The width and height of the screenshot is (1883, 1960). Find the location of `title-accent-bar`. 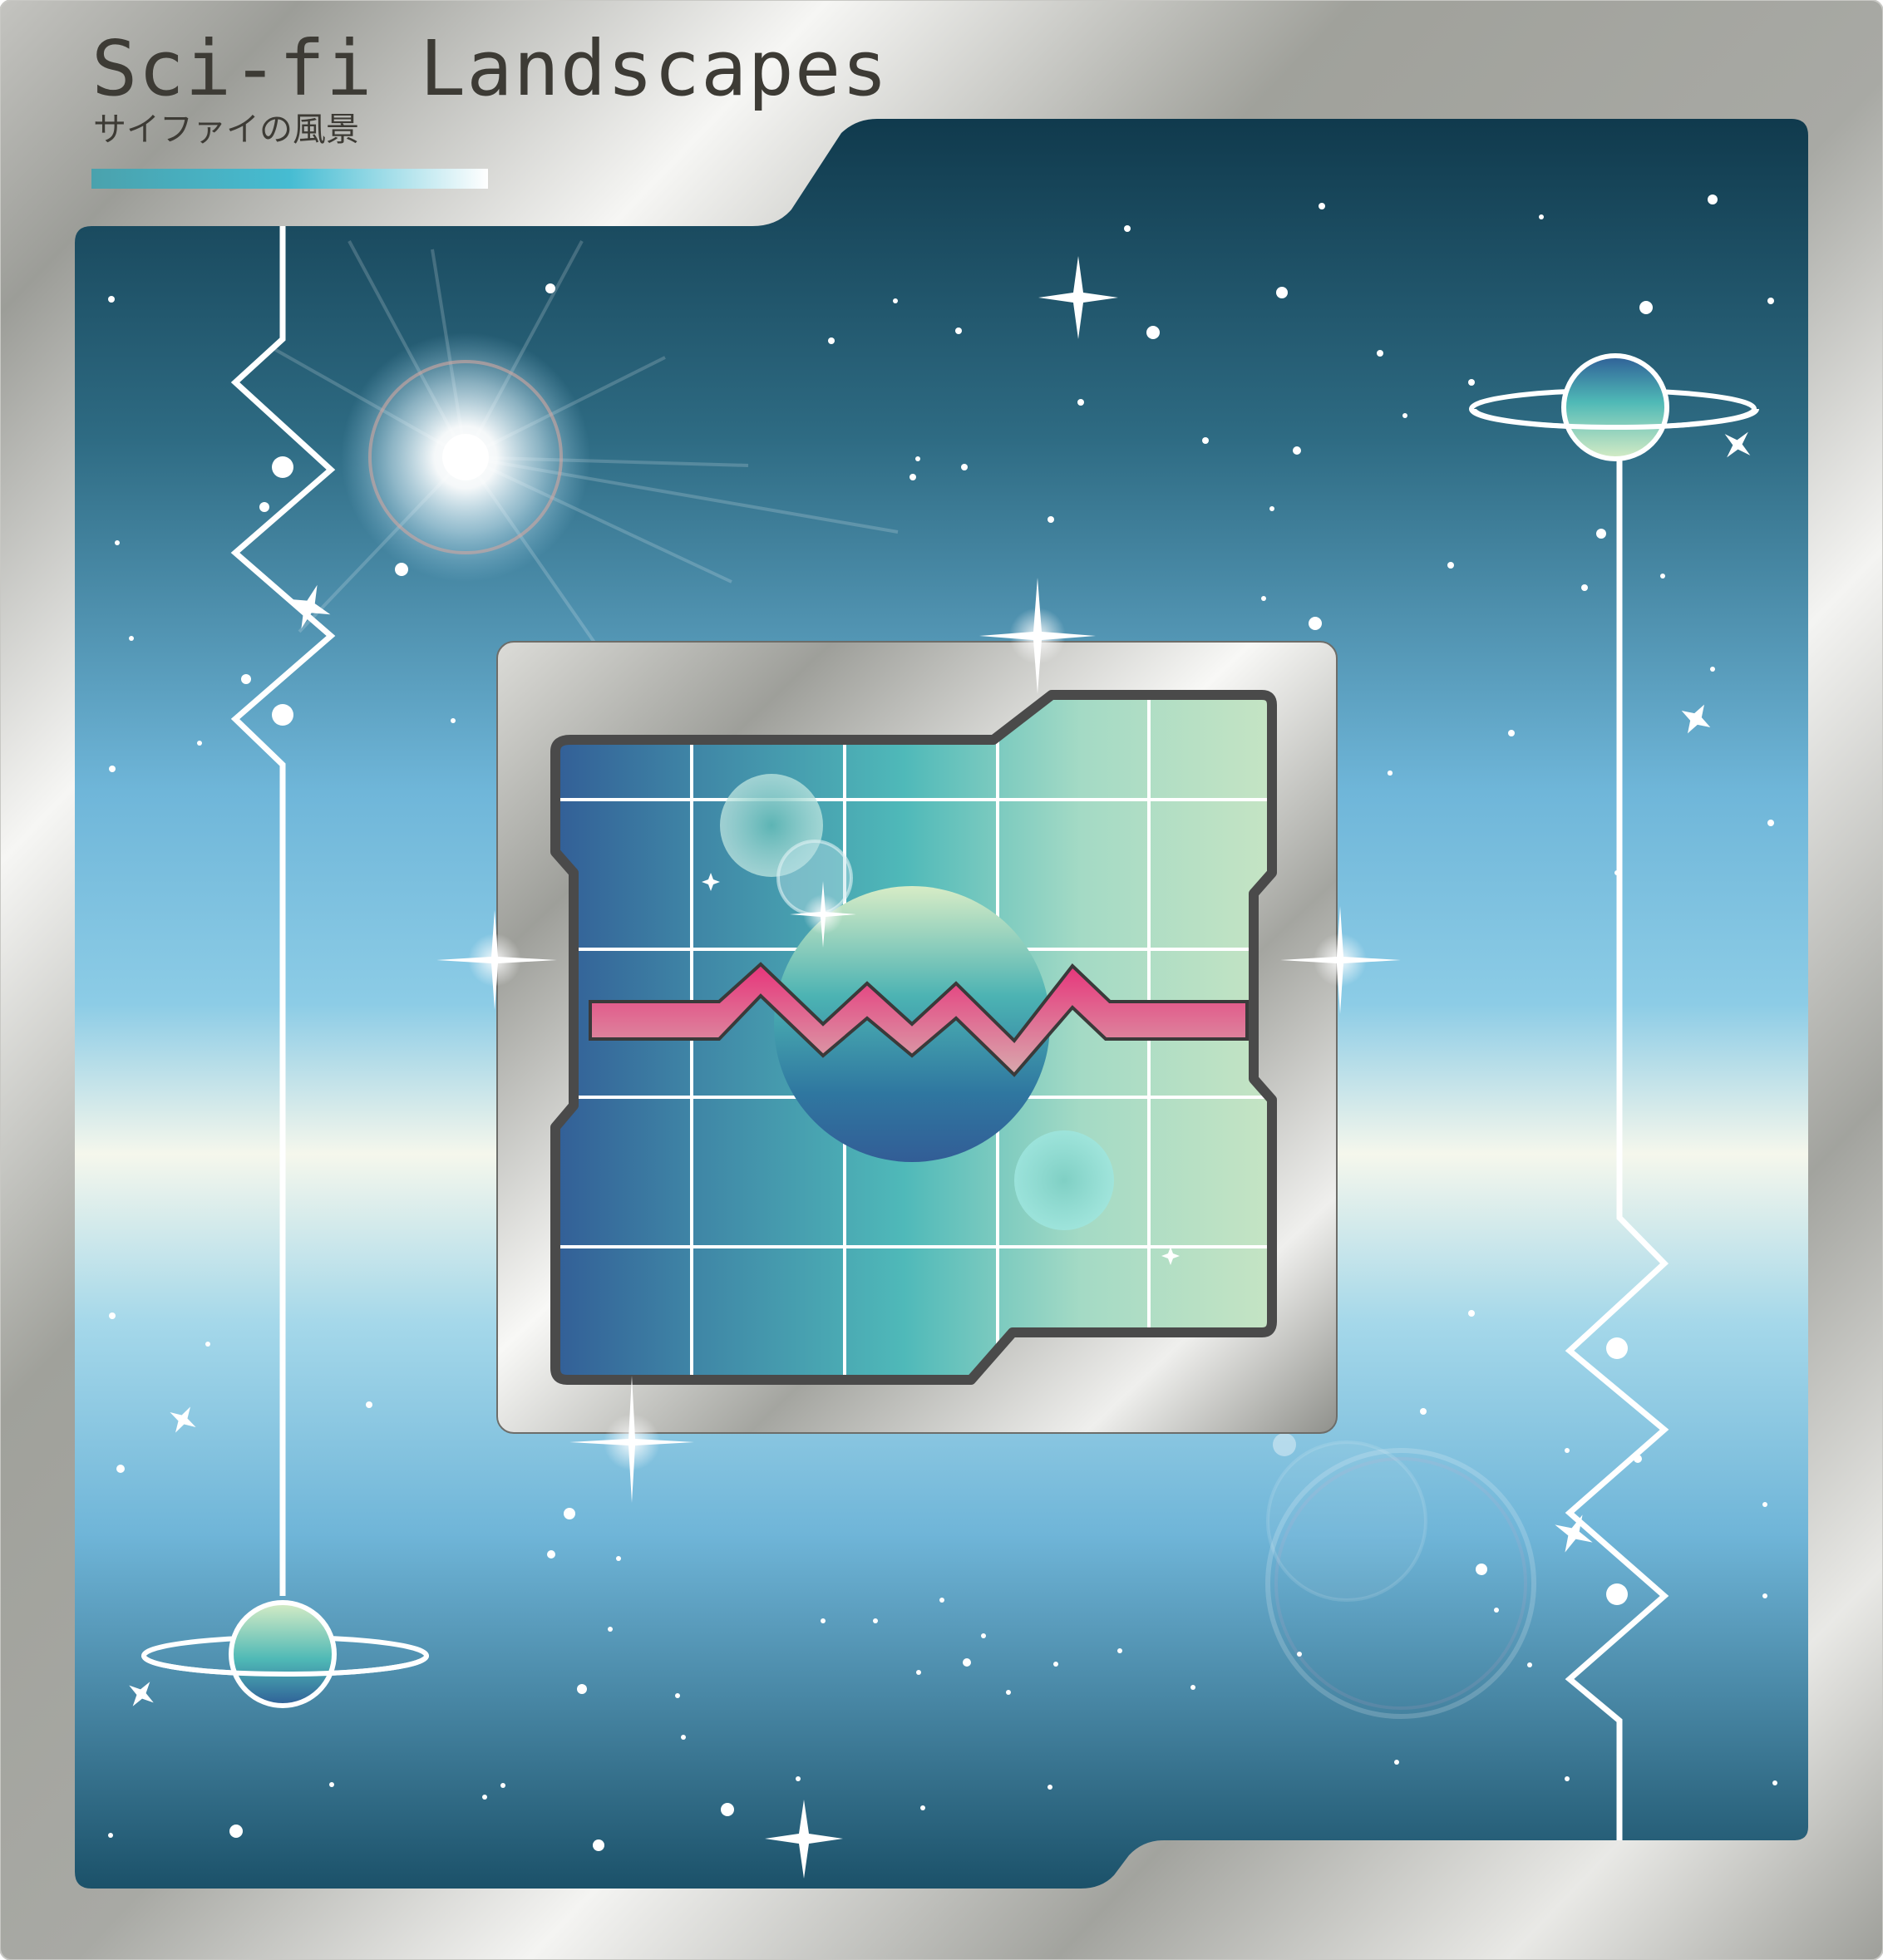

title-accent-bar is located at coordinates (289, 179).